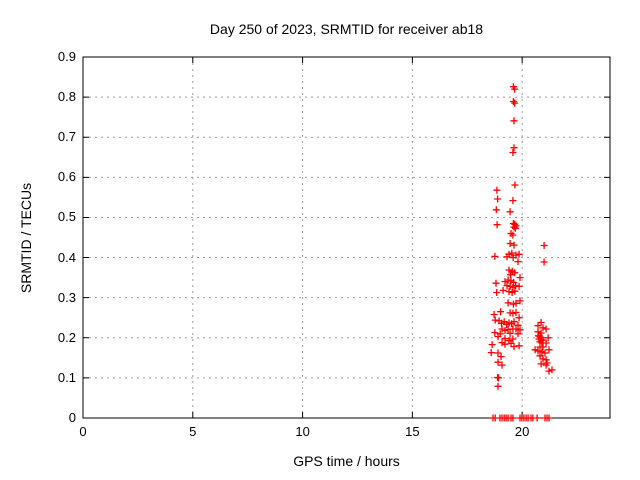  Describe the element at coordinates (522, 431) in the screenshot. I see `x-tick-label-4: 20` at that location.